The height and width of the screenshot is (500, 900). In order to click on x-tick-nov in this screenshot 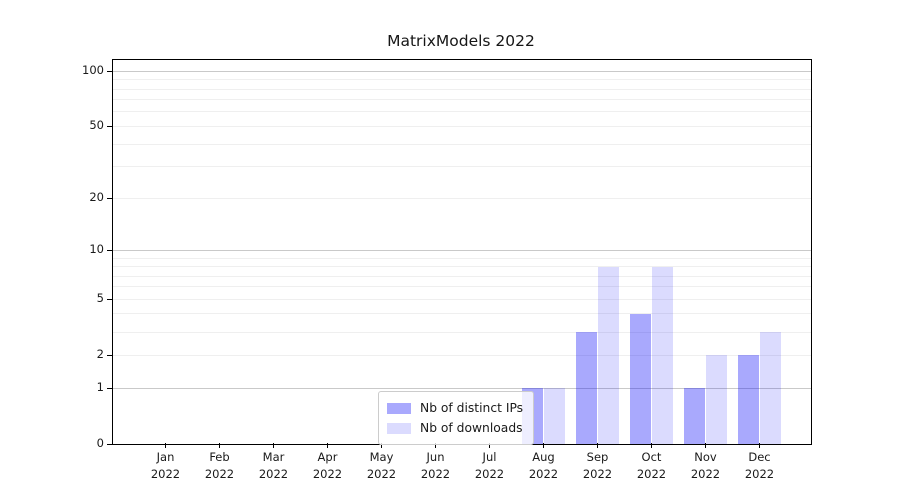, I will do `click(706, 445)`.